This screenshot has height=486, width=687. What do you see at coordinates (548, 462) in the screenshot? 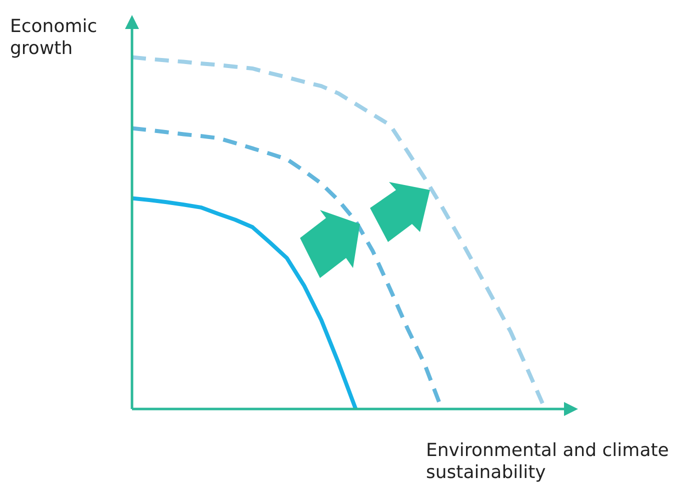
I see `x-axis-title: Environmental and climate sustainability` at bounding box center [548, 462].